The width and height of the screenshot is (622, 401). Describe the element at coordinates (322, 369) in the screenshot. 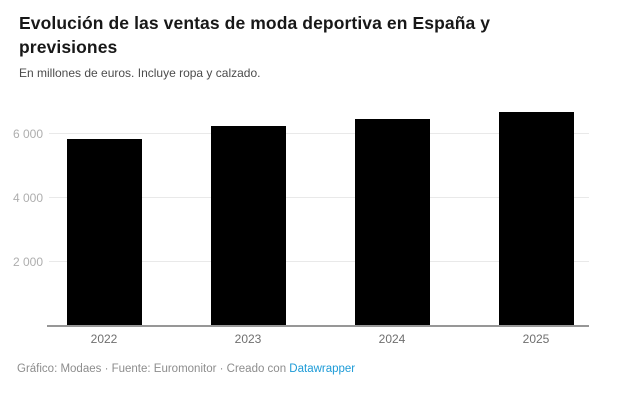

I see `datawrapper-link: Datawrapper` at that location.